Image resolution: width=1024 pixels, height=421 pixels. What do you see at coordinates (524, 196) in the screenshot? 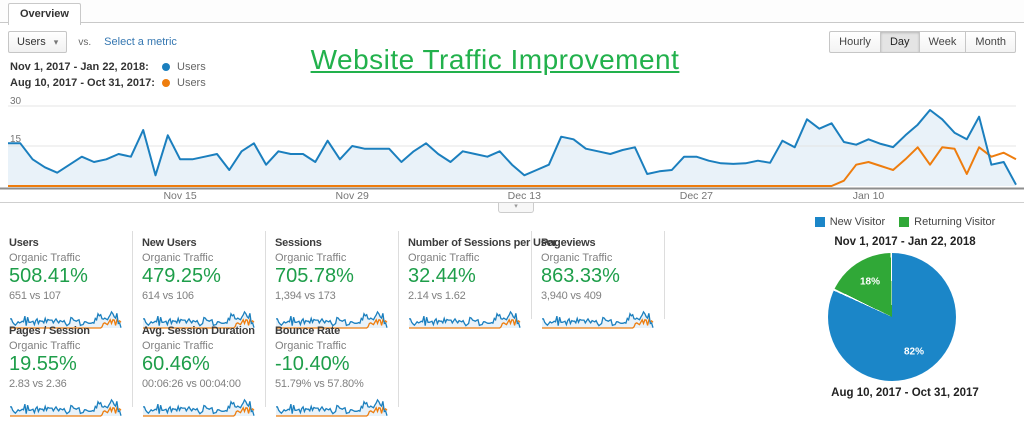
I see `x-axis-tick: Dec 13` at bounding box center [524, 196].